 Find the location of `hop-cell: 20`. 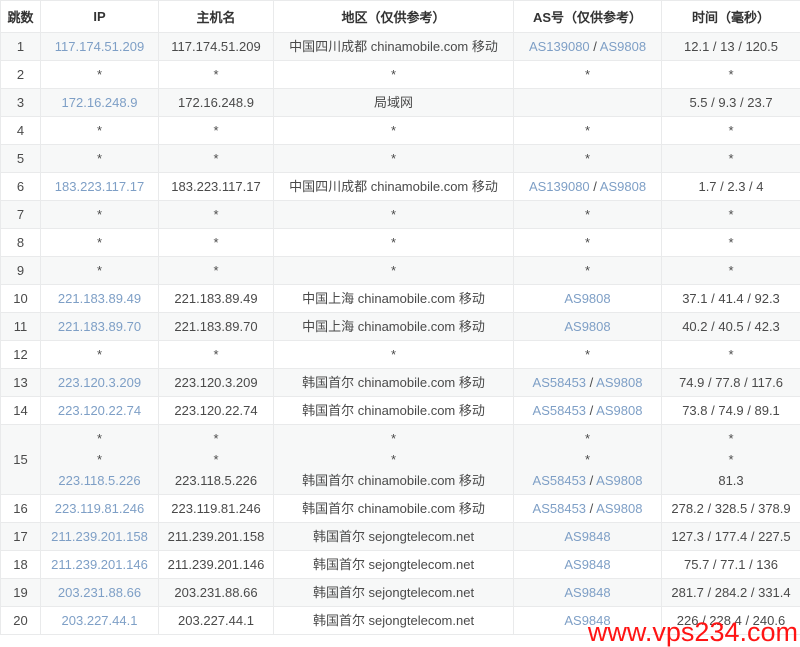

hop-cell: 20 is located at coordinates (20, 620).